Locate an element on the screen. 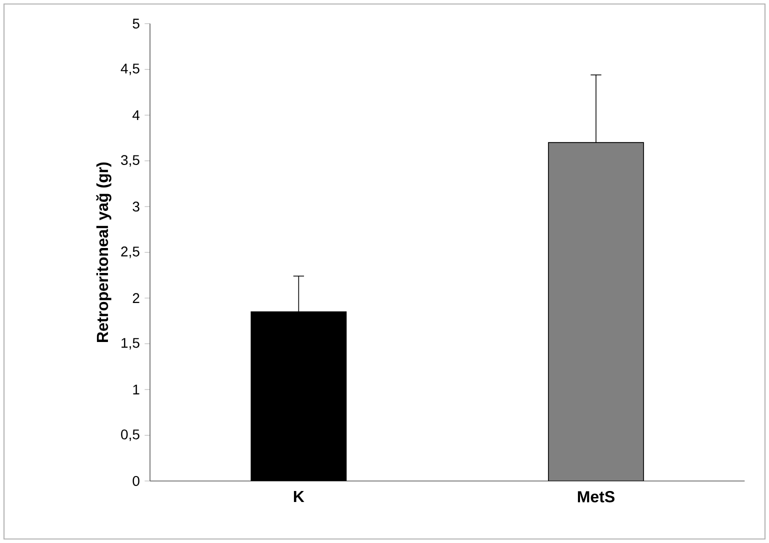 Image resolution: width=769 pixels, height=543 pixels. y-tick-label: 3 is located at coordinates (136, 207).